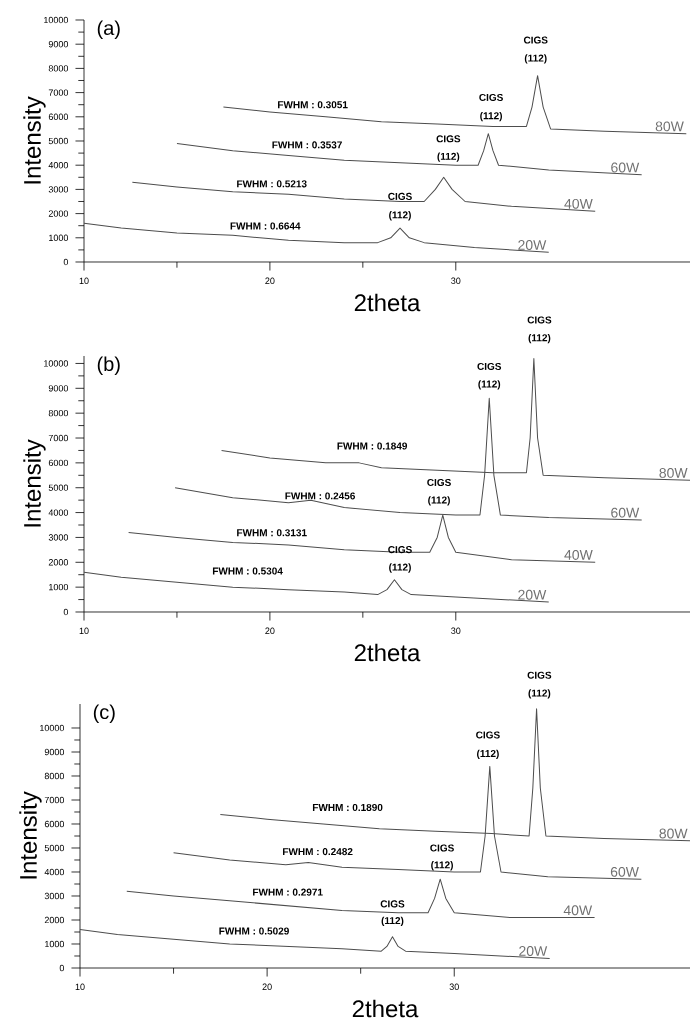 This screenshot has height=1034, width=692. I want to click on annotation: (a), so click(108, 30).